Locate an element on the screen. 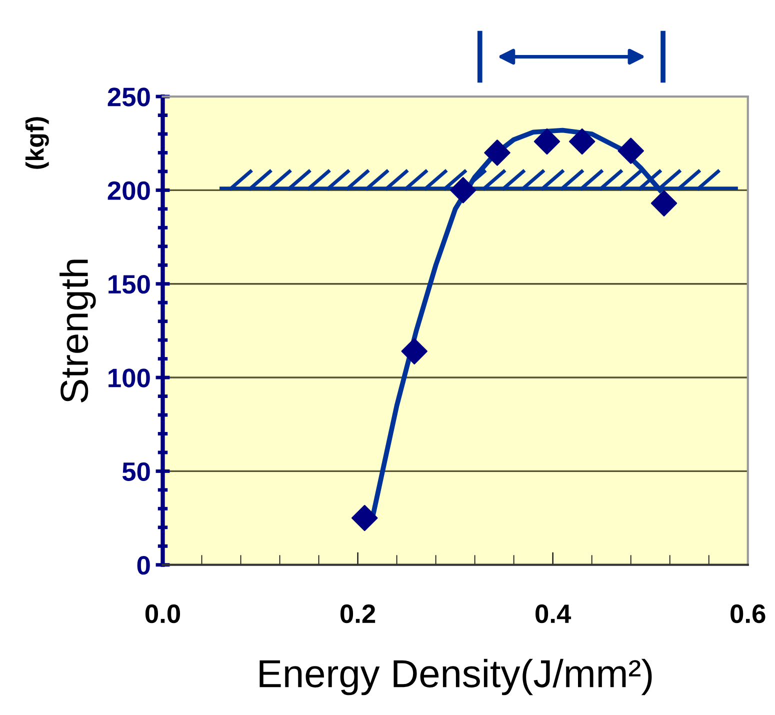 The width and height of the screenshot is (775, 715). x-tick-label: 0.2 is located at coordinates (358, 614).